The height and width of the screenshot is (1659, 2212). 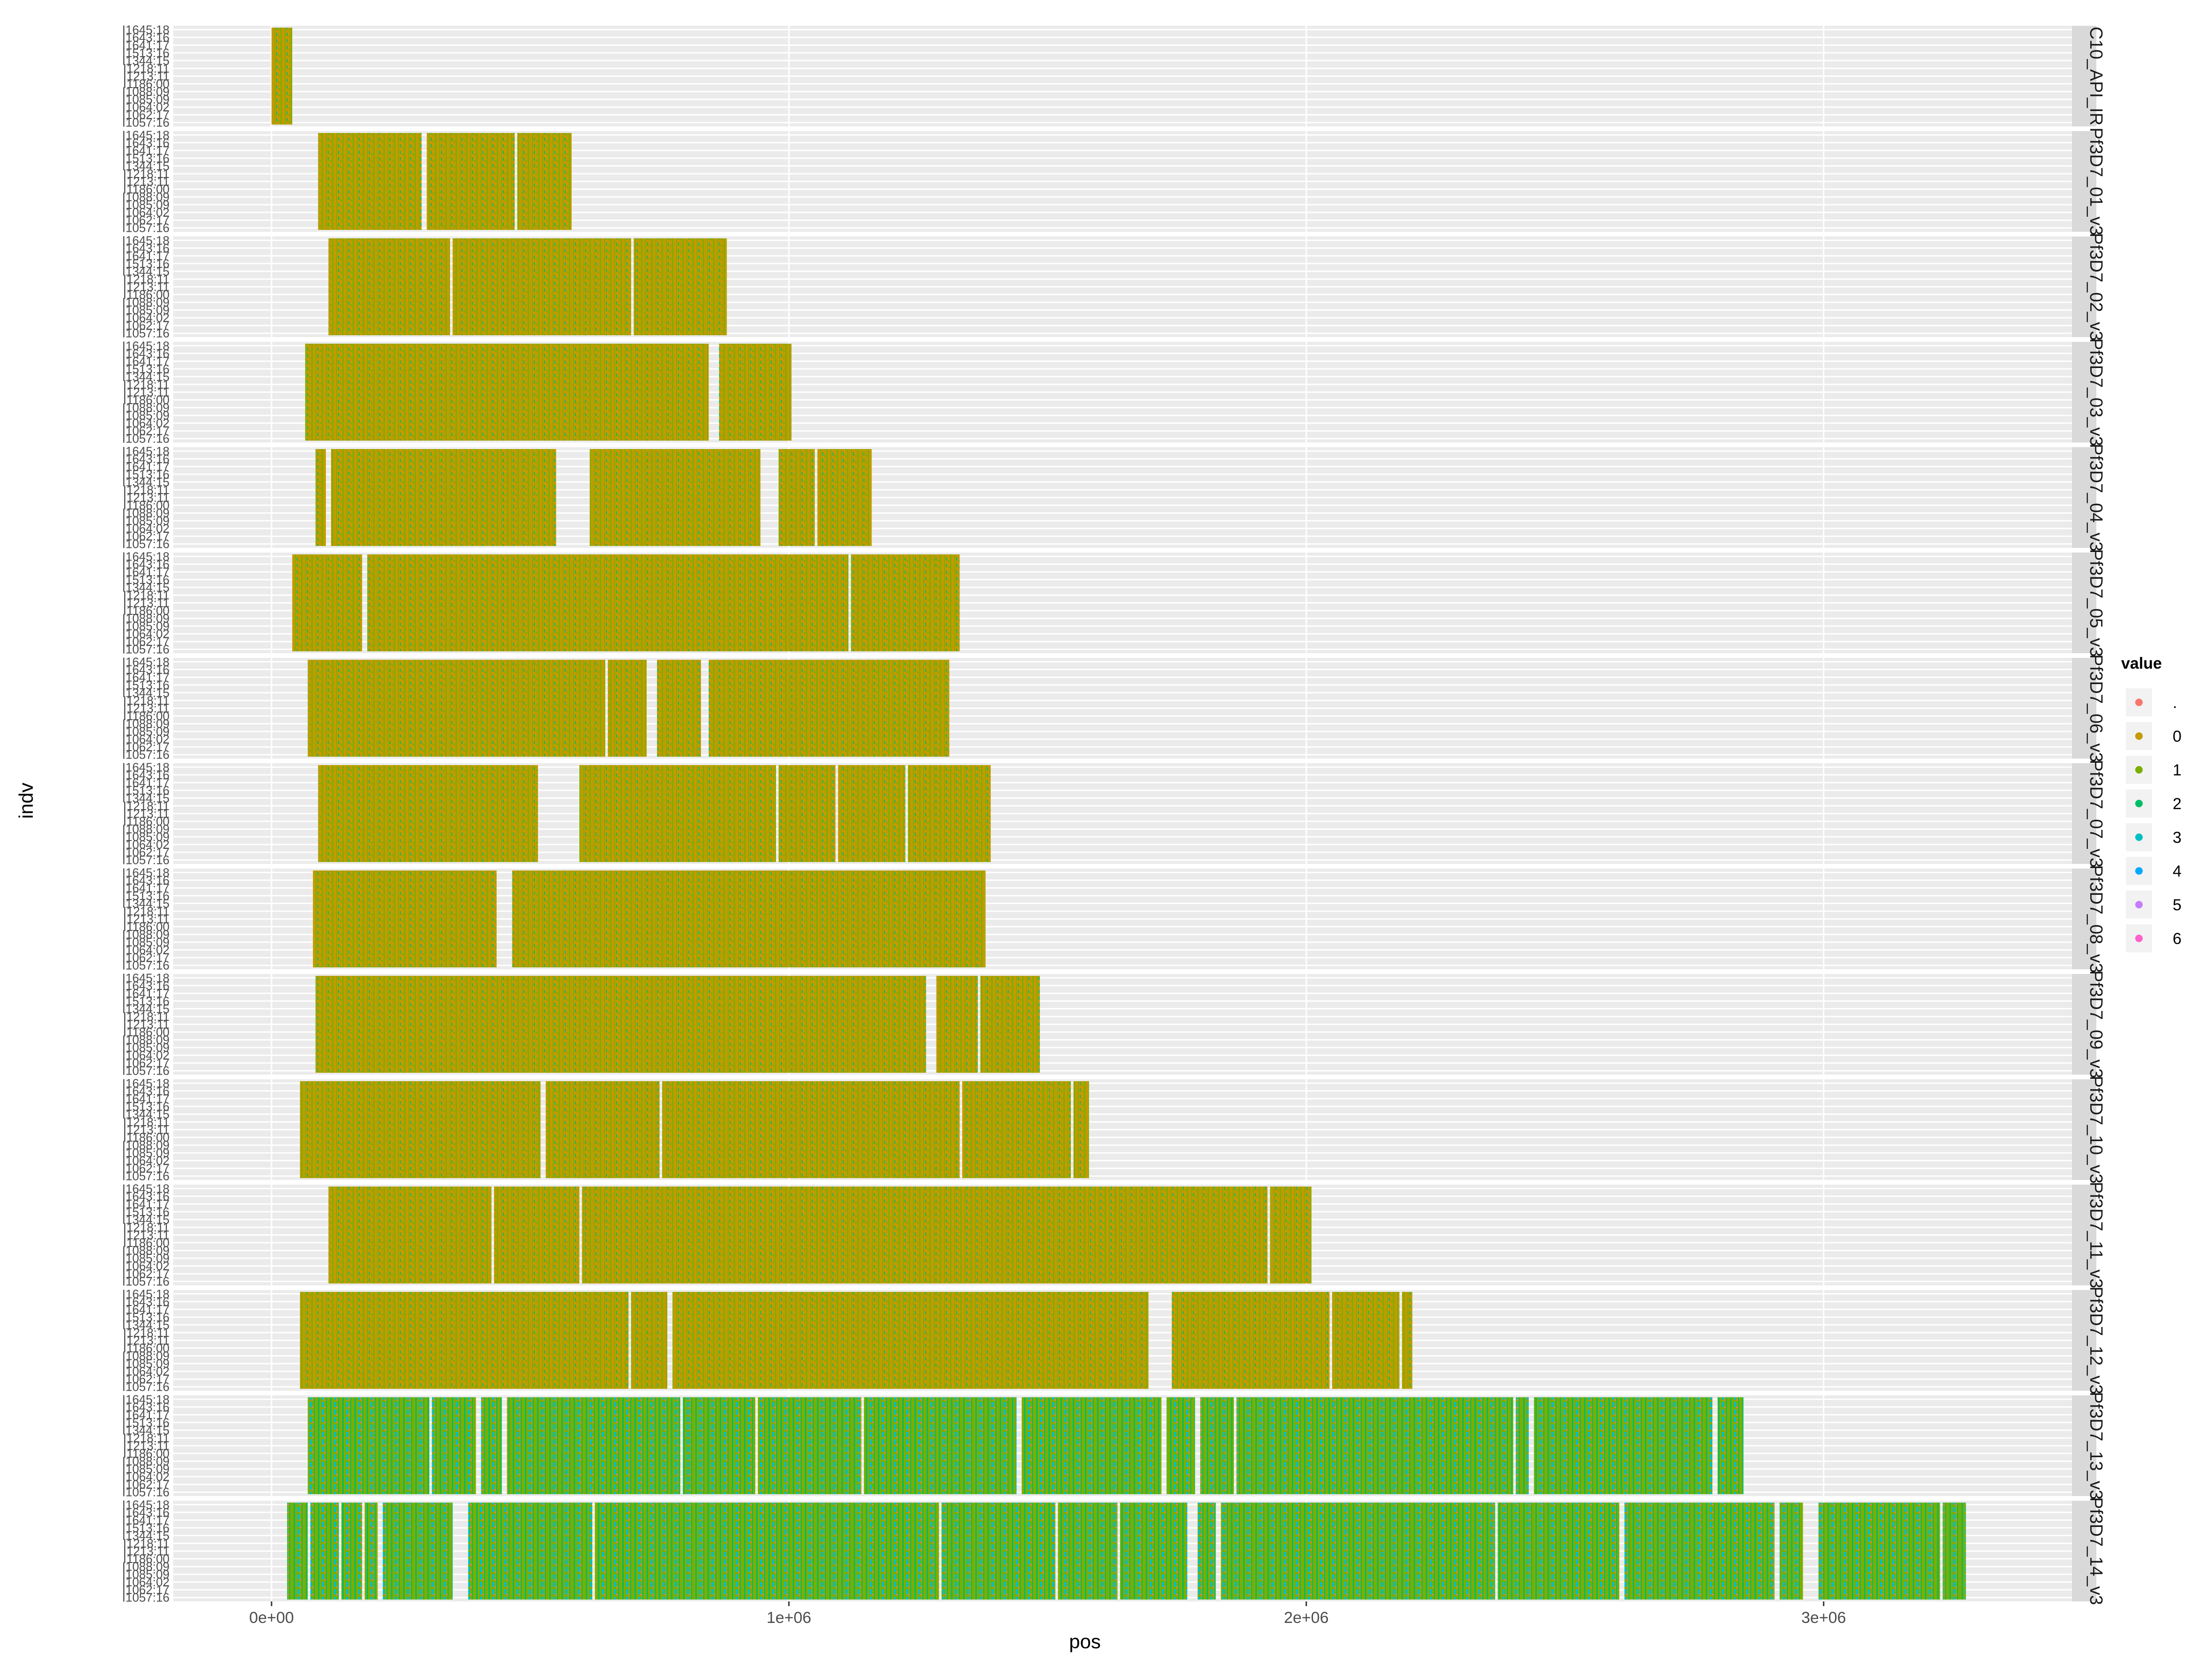 What do you see at coordinates (2177, 939) in the screenshot?
I see `legend-label: 6` at bounding box center [2177, 939].